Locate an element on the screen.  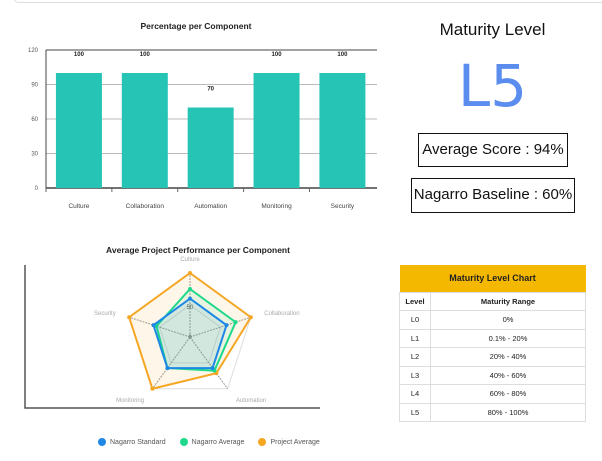
maturity-level-title: Maturity Level is located at coordinates (492, 29).